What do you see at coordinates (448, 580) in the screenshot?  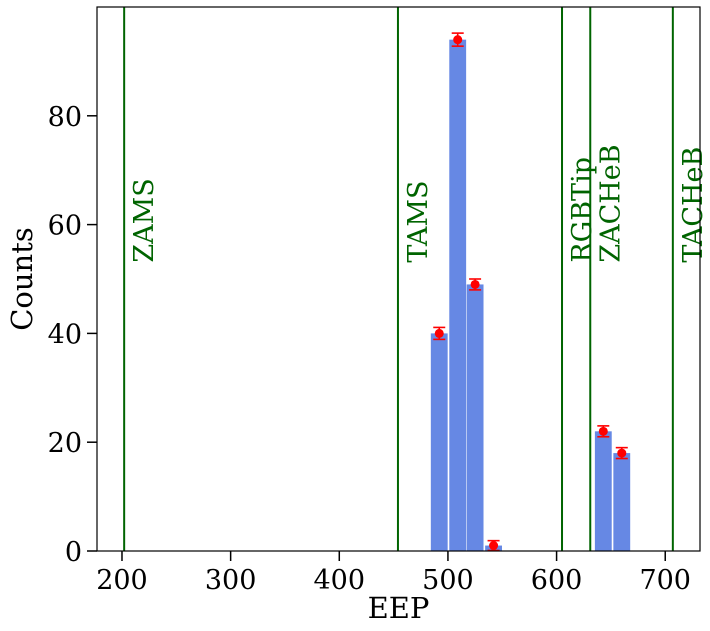 I see `x-tick-label-500: 500` at bounding box center [448, 580].